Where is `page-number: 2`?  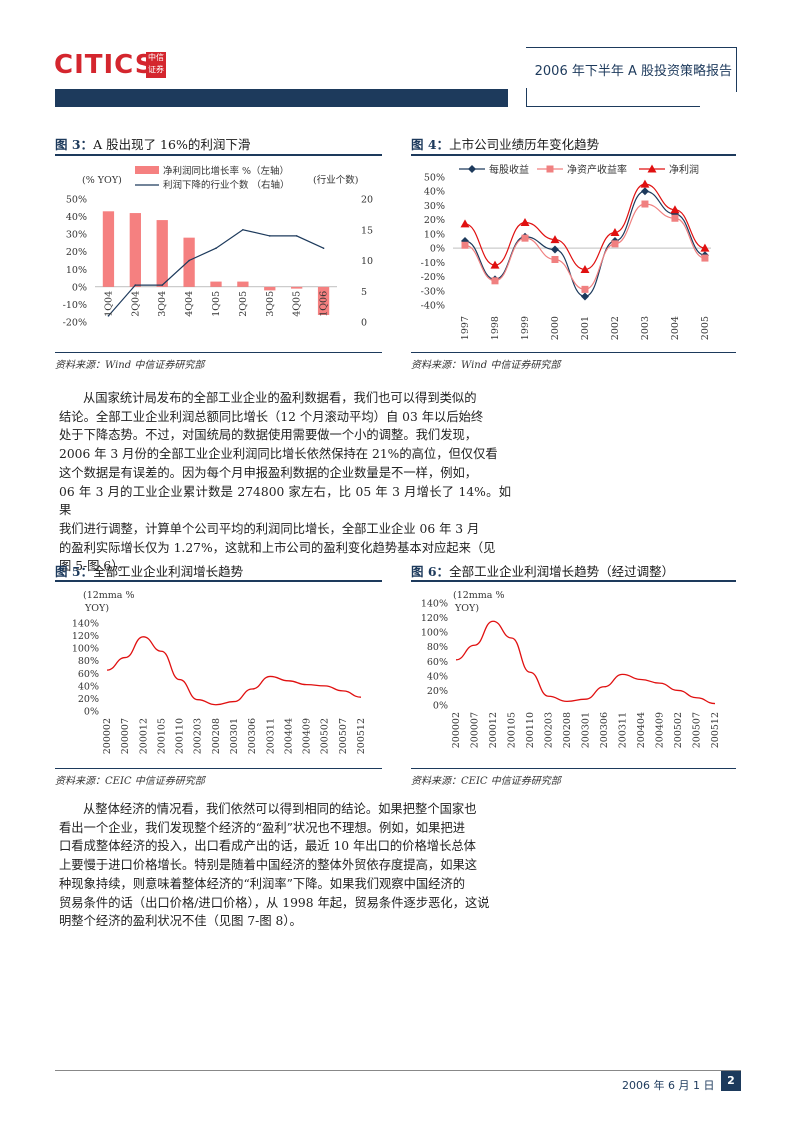
page-number: 2 is located at coordinates (731, 1081).